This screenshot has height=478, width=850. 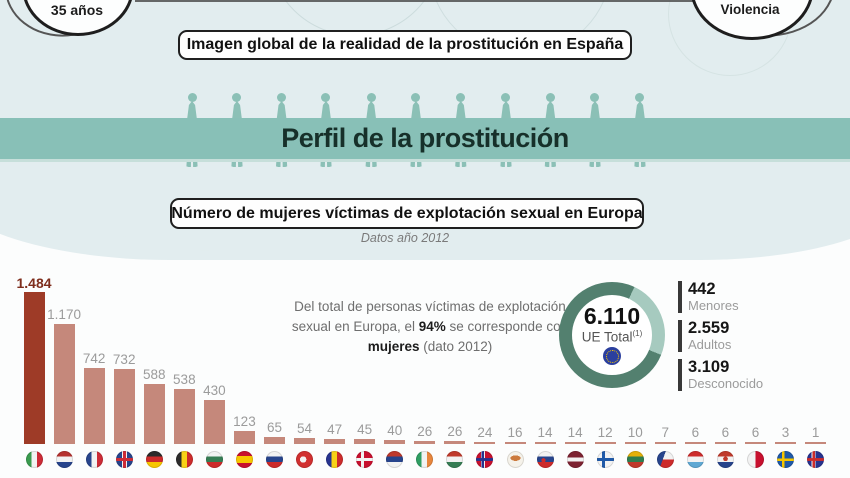 I want to click on bar-value-label: 10, so click(x=635, y=432).